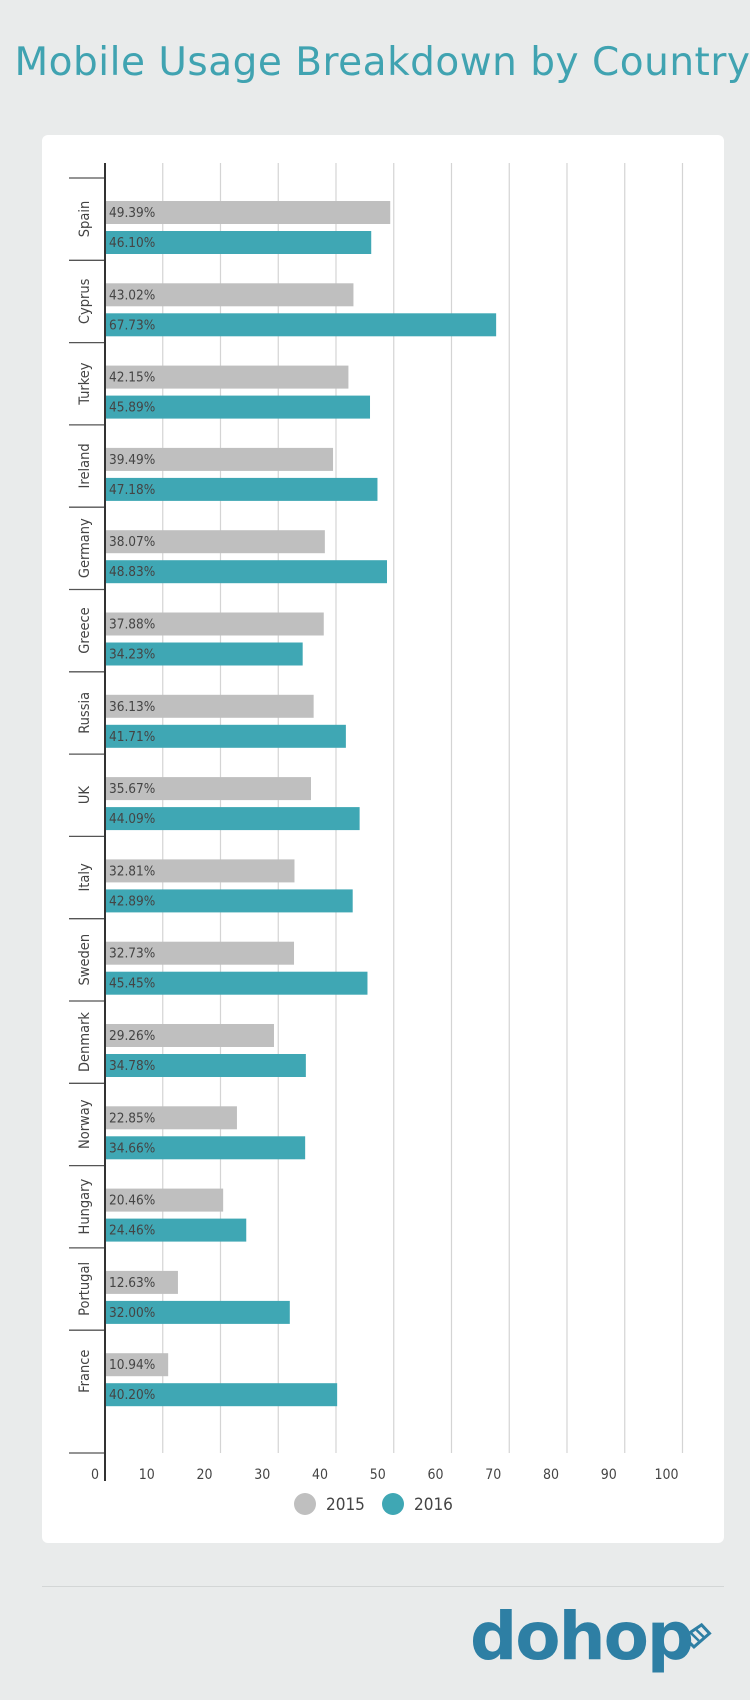 This screenshot has height=1700, width=750. I want to click on x-tick-label: 80, so click(551, 1475).